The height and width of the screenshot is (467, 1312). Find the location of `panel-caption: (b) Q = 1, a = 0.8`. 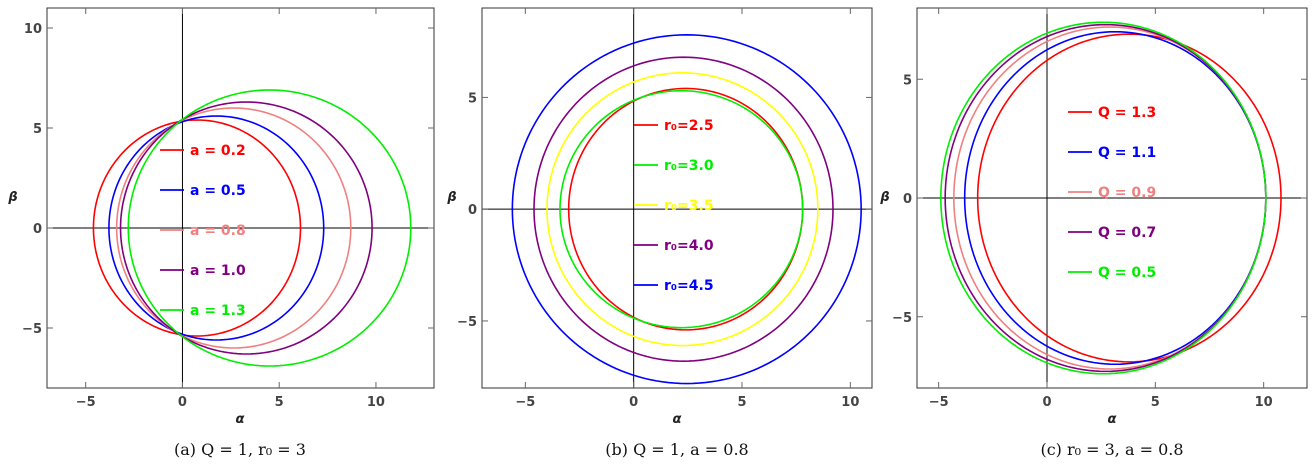

panel-caption: (b) Q = 1, a = 0.8 is located at coordinates (676, 449).